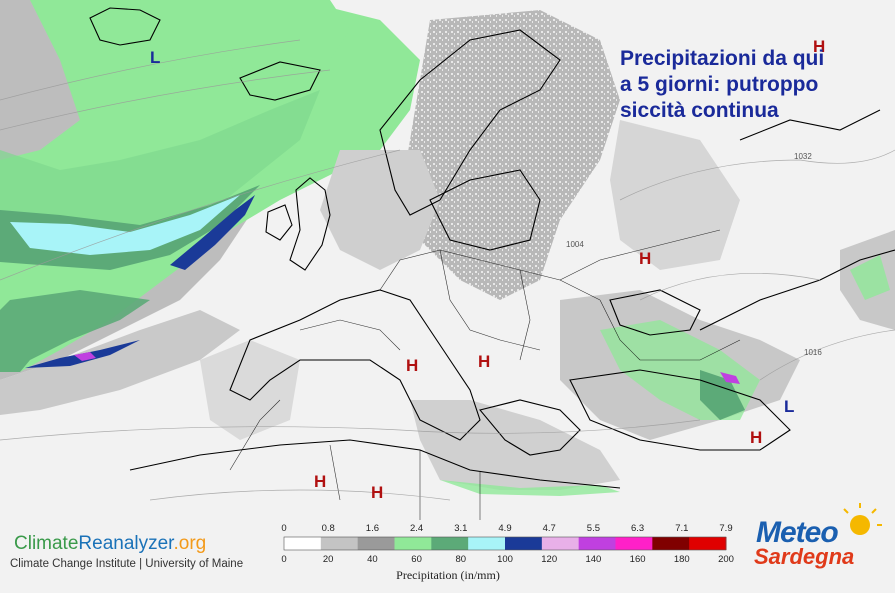  Describe the element at coordinates (505, 528) in the screenshot. I see `legend-inch-tick: 4.9` at that location.